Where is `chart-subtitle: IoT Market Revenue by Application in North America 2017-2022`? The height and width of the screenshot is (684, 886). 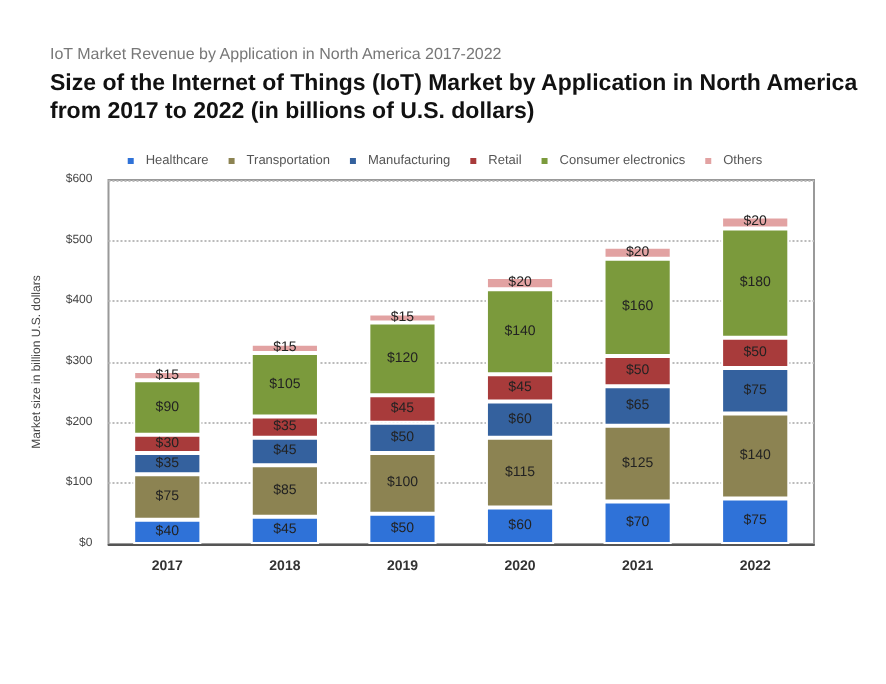
chart-subtitle: IoT Market Revenue by Application in North America 2017-2022 is located at coordinates (276, 54).